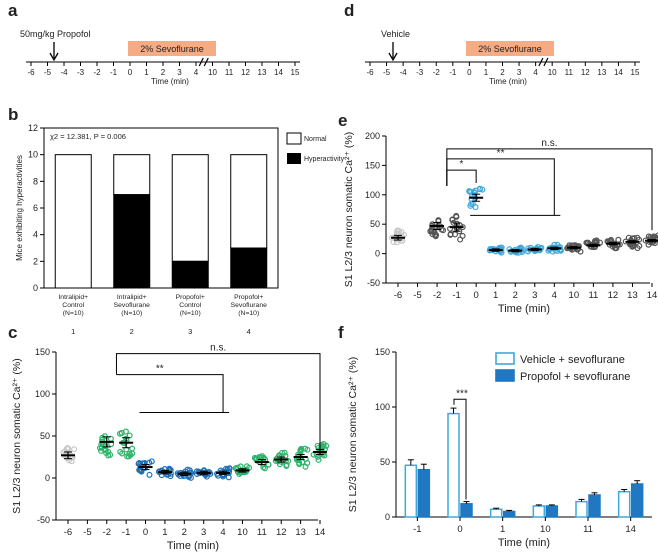 Image resolution: width=658 pixels, height=553 pixels. Describe the element at coordinates (68, 532) in the screenshot. I see `panel-c-x-tick-label: -6` at that location.